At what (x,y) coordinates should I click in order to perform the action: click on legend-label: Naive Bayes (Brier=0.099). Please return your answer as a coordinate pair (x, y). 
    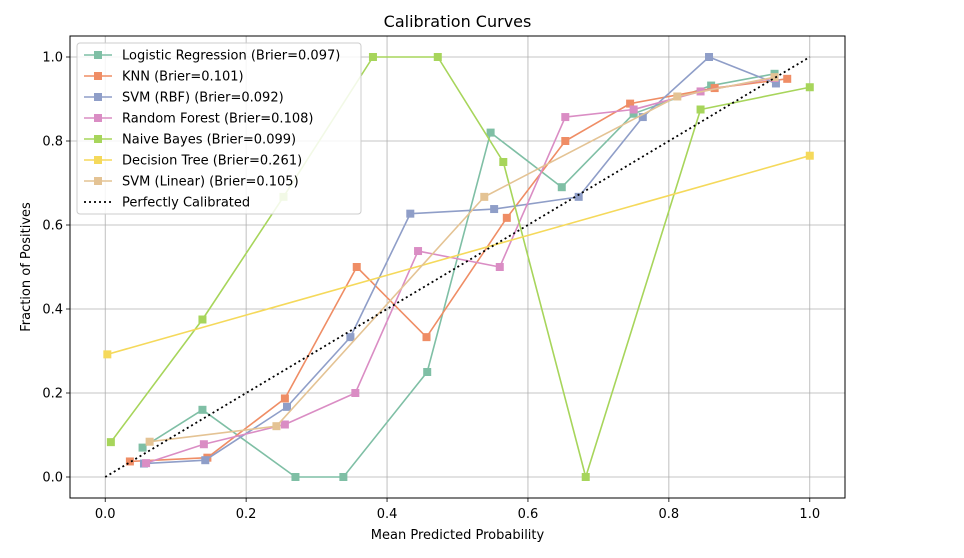
    Looking at the image, I should click on (209, 140).